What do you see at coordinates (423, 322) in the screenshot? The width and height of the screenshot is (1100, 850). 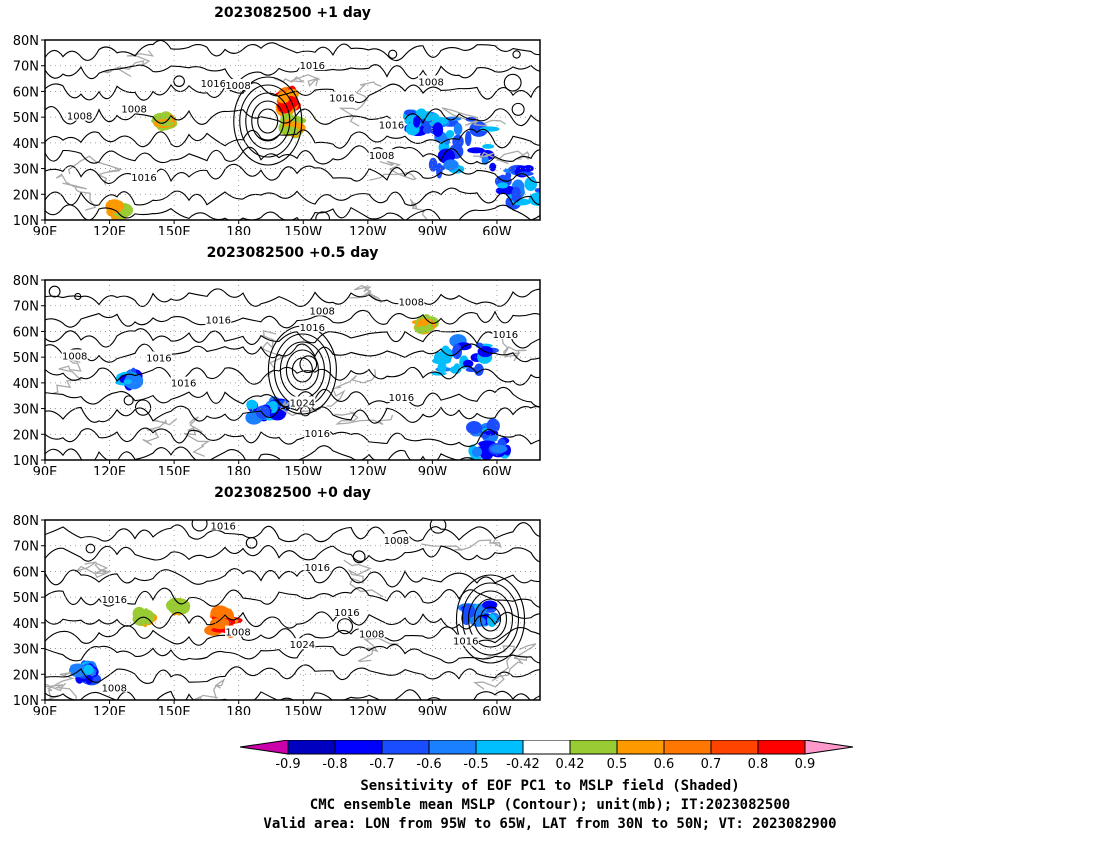 I see `sensitivity-weak-positive-patch` at bounding box center [423, 322].